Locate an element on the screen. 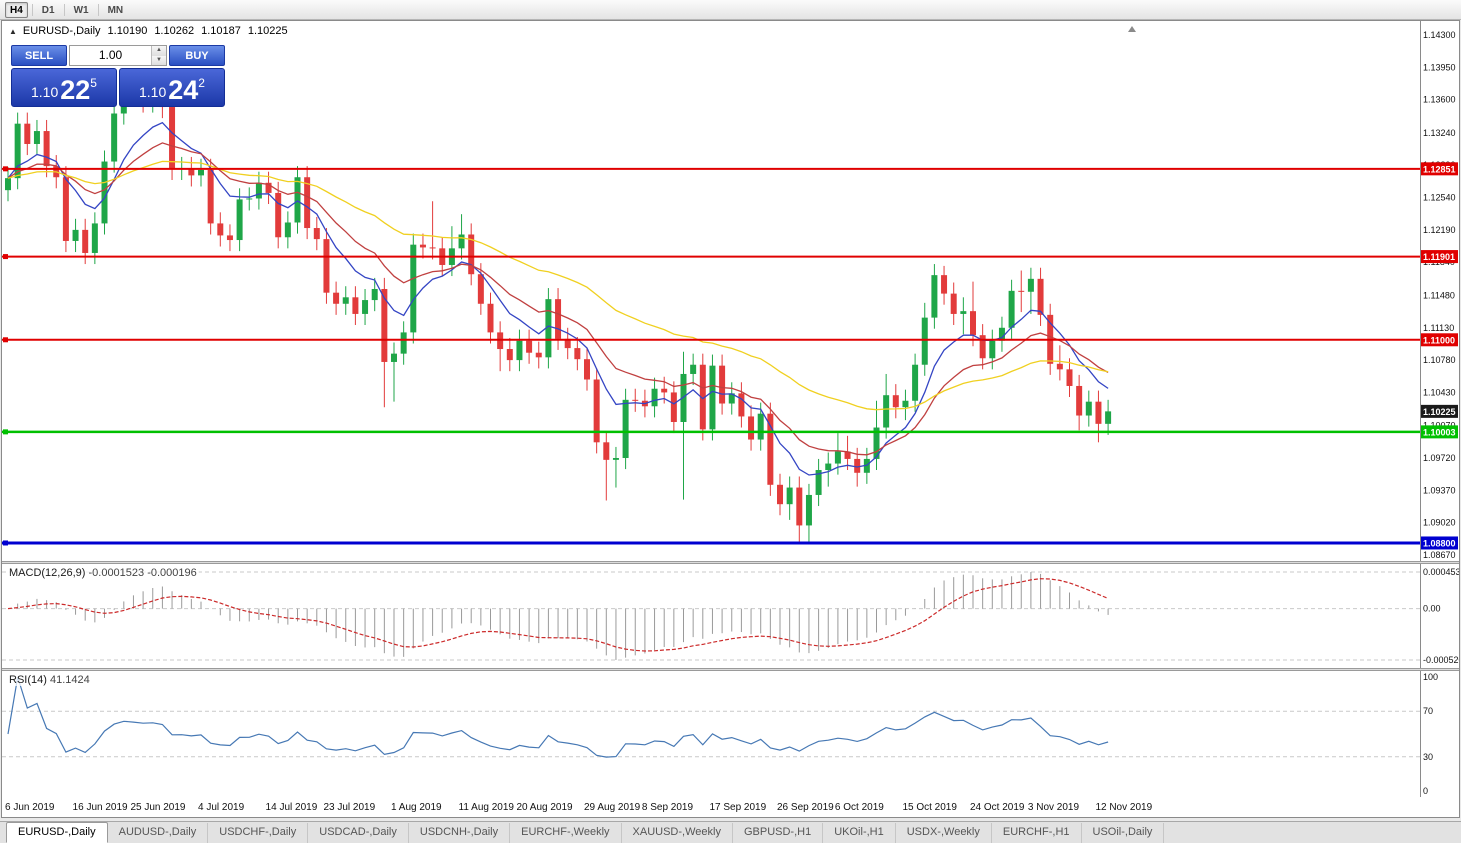 This screenshot has height=843, width=1461. chart-symbol-label: EURUSD-,Daily is located at coordinates (61, 31).